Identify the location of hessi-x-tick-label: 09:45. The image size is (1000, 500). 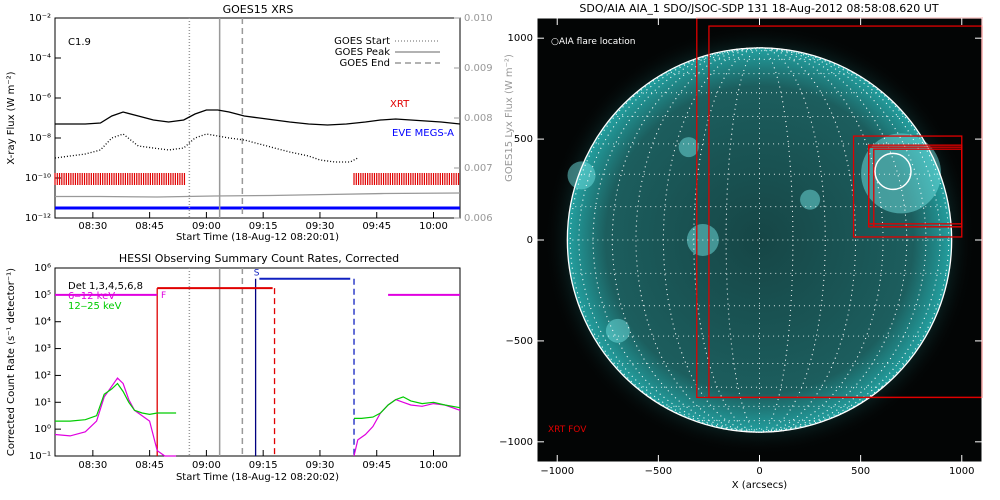
(376, 465).